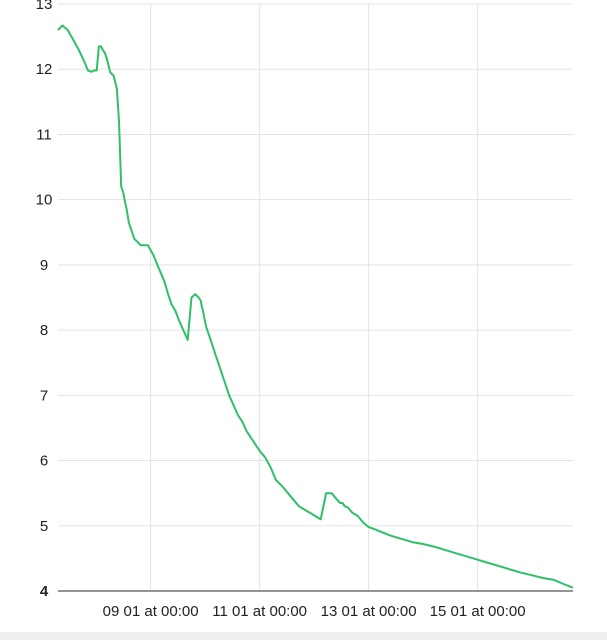 This screenshot has width=607, height=640. Describe the element at coordinates (259, 611) in the screenshot. I see `x-tick-label: 11 01 at 00:00` at that location.